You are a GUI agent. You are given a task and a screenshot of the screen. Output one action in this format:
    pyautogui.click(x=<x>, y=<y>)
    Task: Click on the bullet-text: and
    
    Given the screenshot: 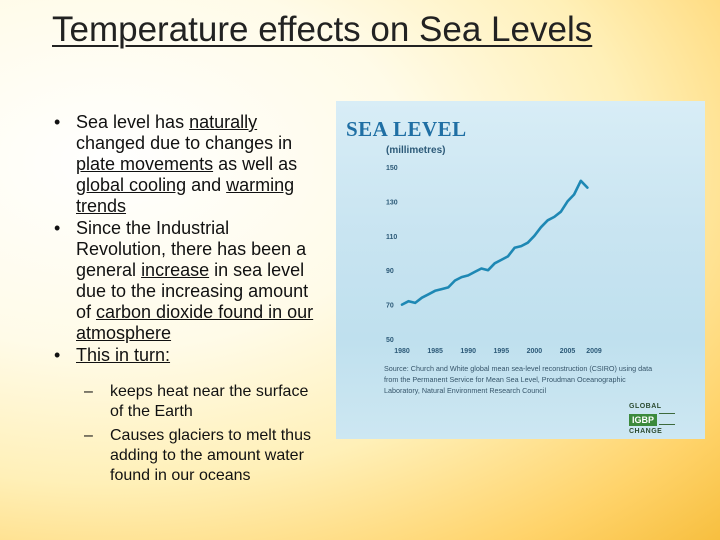 What is the action you would take?
    pyautogui.click(x=206, y=185)
    